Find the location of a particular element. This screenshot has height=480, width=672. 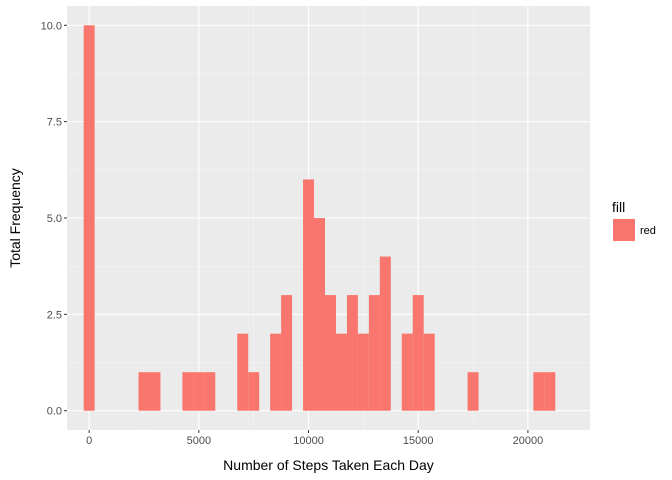

x-tick-label: 10000 is located at coordinates (308, 441).